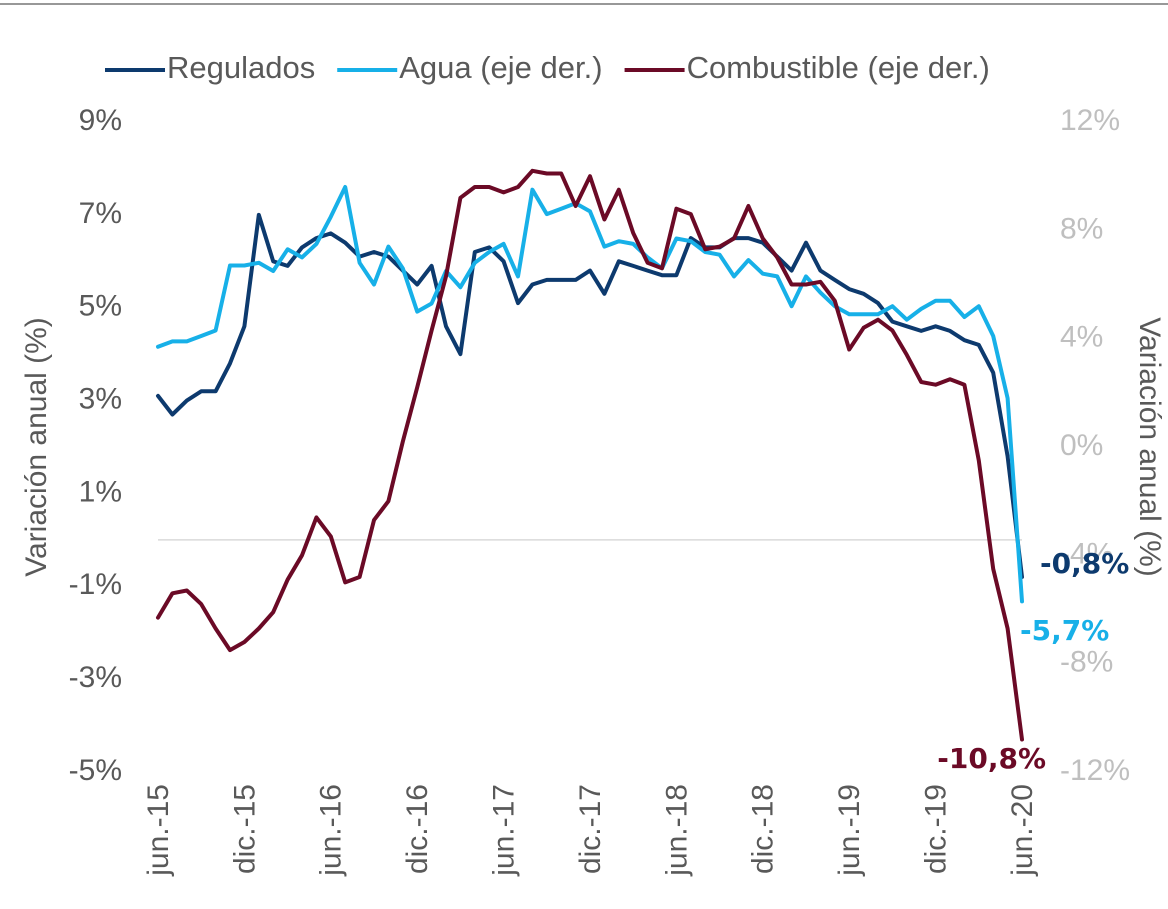 This screenshot has width=1168, height=909. What do you see at coordinates (1090, 120) in the screenshot?
I see `y2-tick-label: 12%` at bounding box center [1090, 120].